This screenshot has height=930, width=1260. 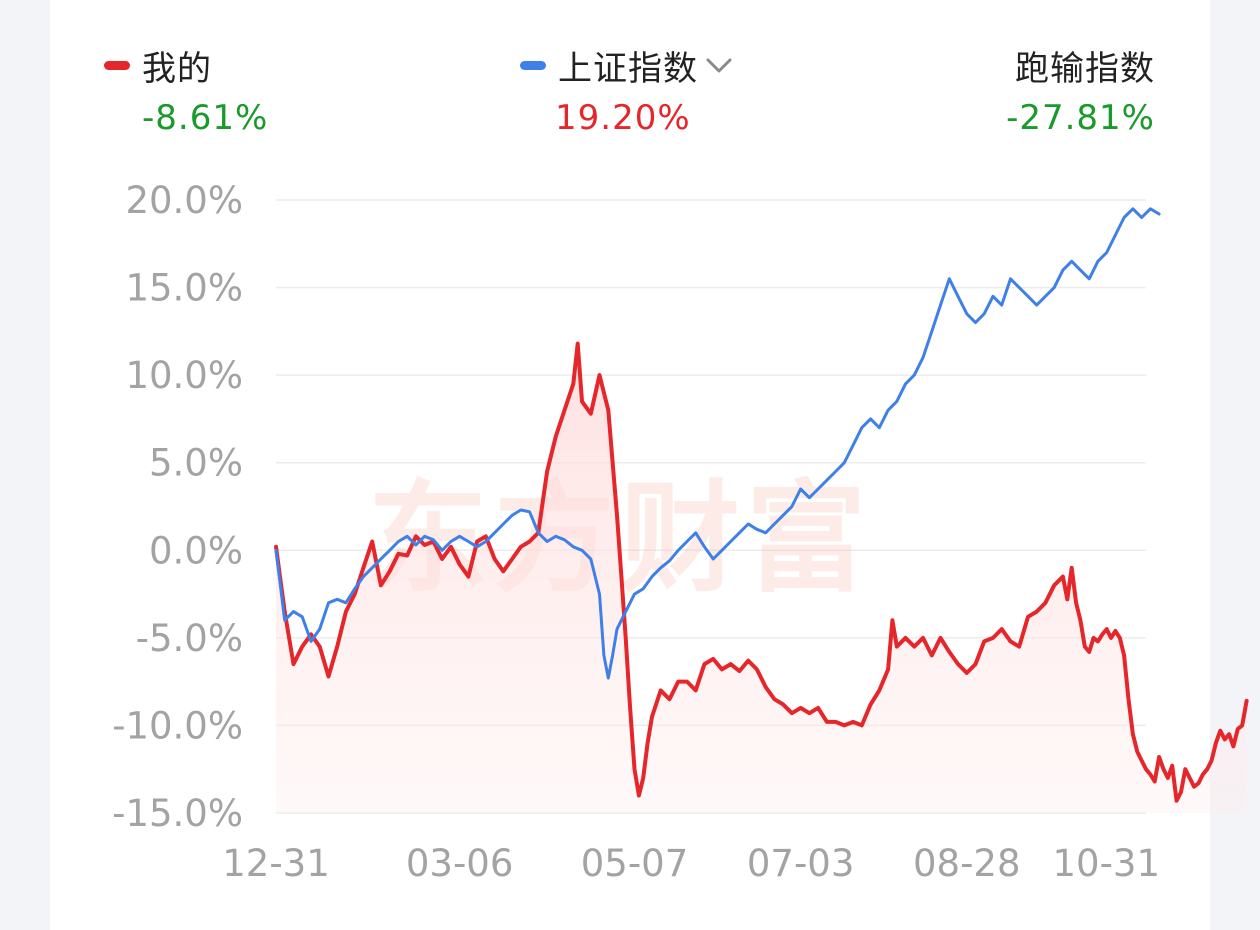 I want to click on legend-mine: 我的 -8.61%, so click(x=186, y=89).